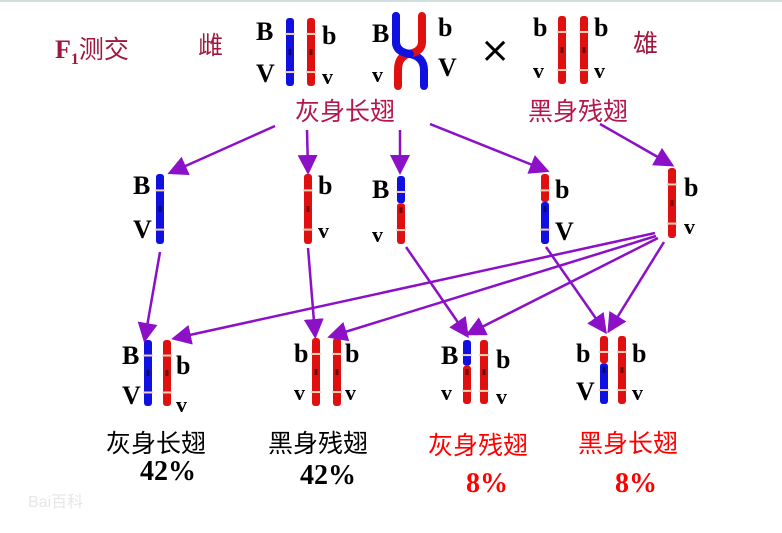  What do you see at coordinates (92, 51) in the screenshot?
I see `title: F1测交` at bounding box center [92, 51].